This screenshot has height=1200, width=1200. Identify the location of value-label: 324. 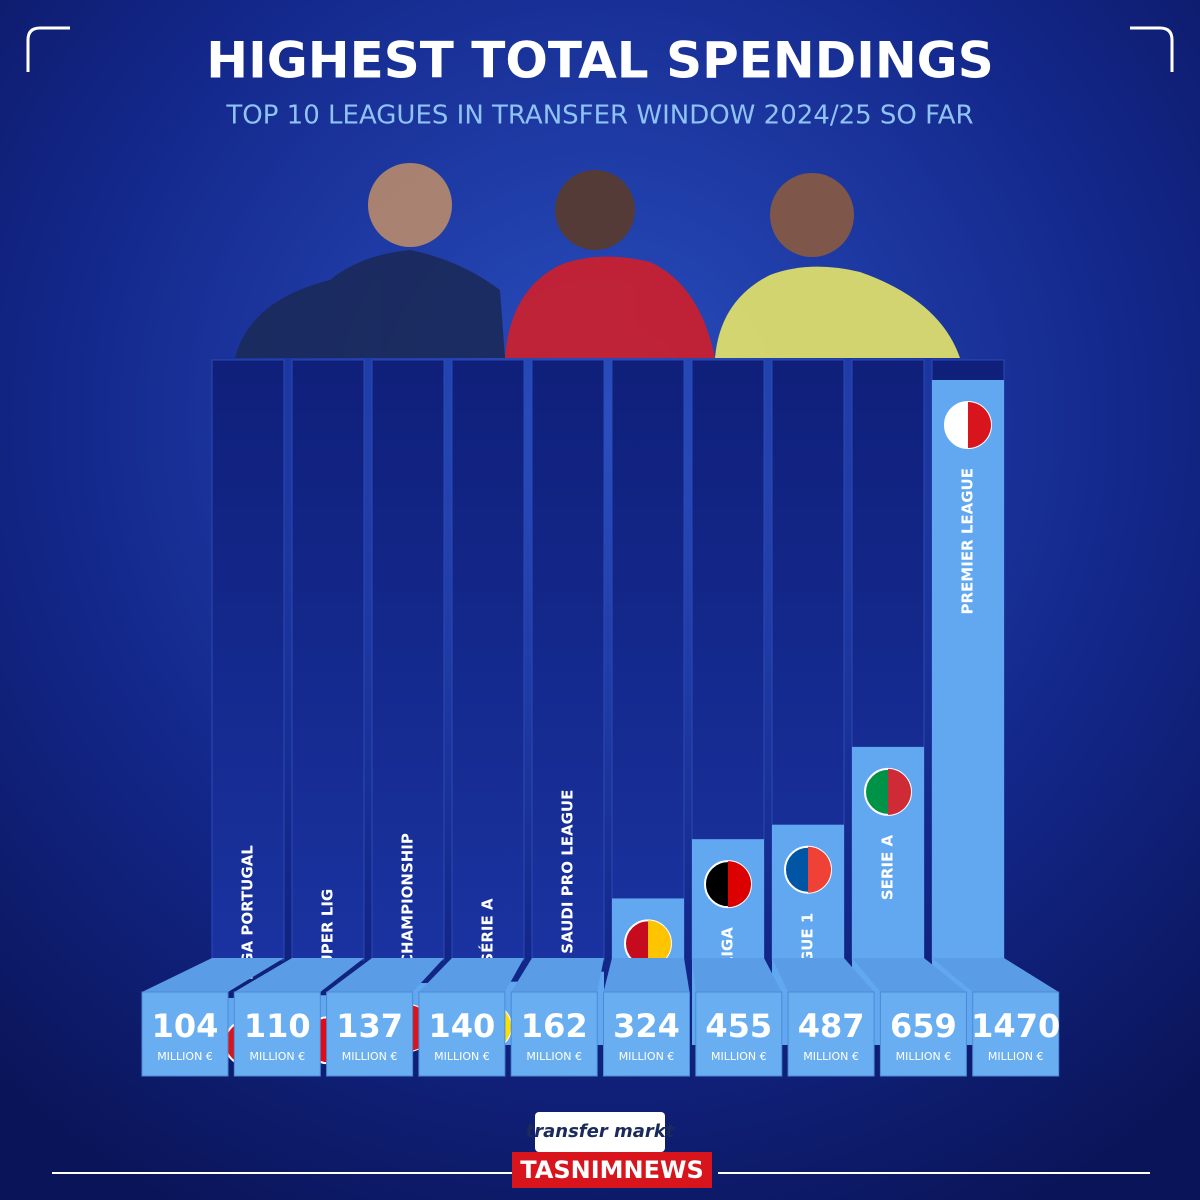
(646, 1026).